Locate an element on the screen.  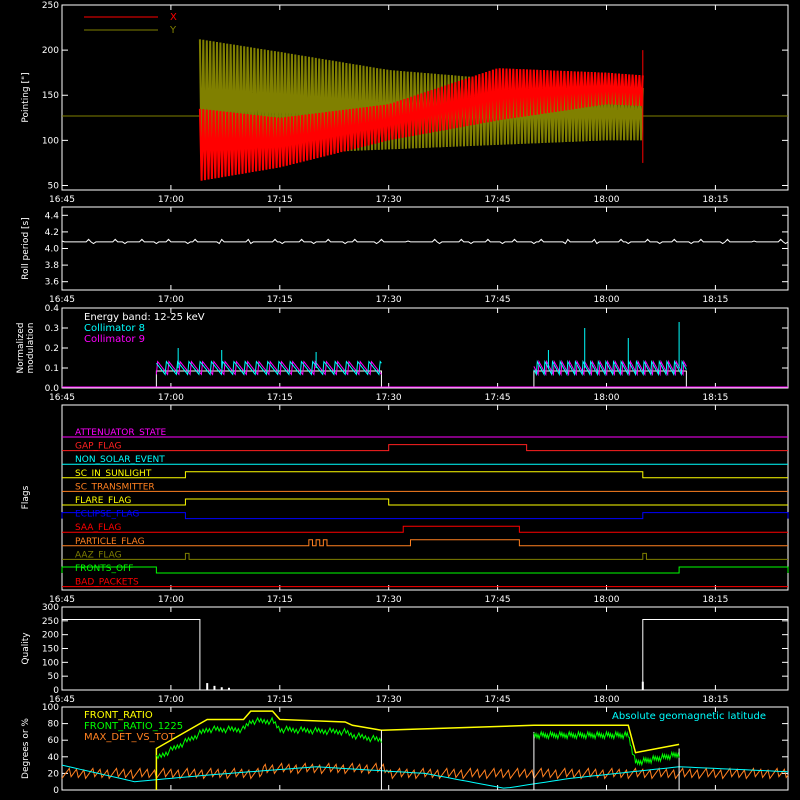
roll-x-tick-label: 17:15 is located at coordinates (280, 300).